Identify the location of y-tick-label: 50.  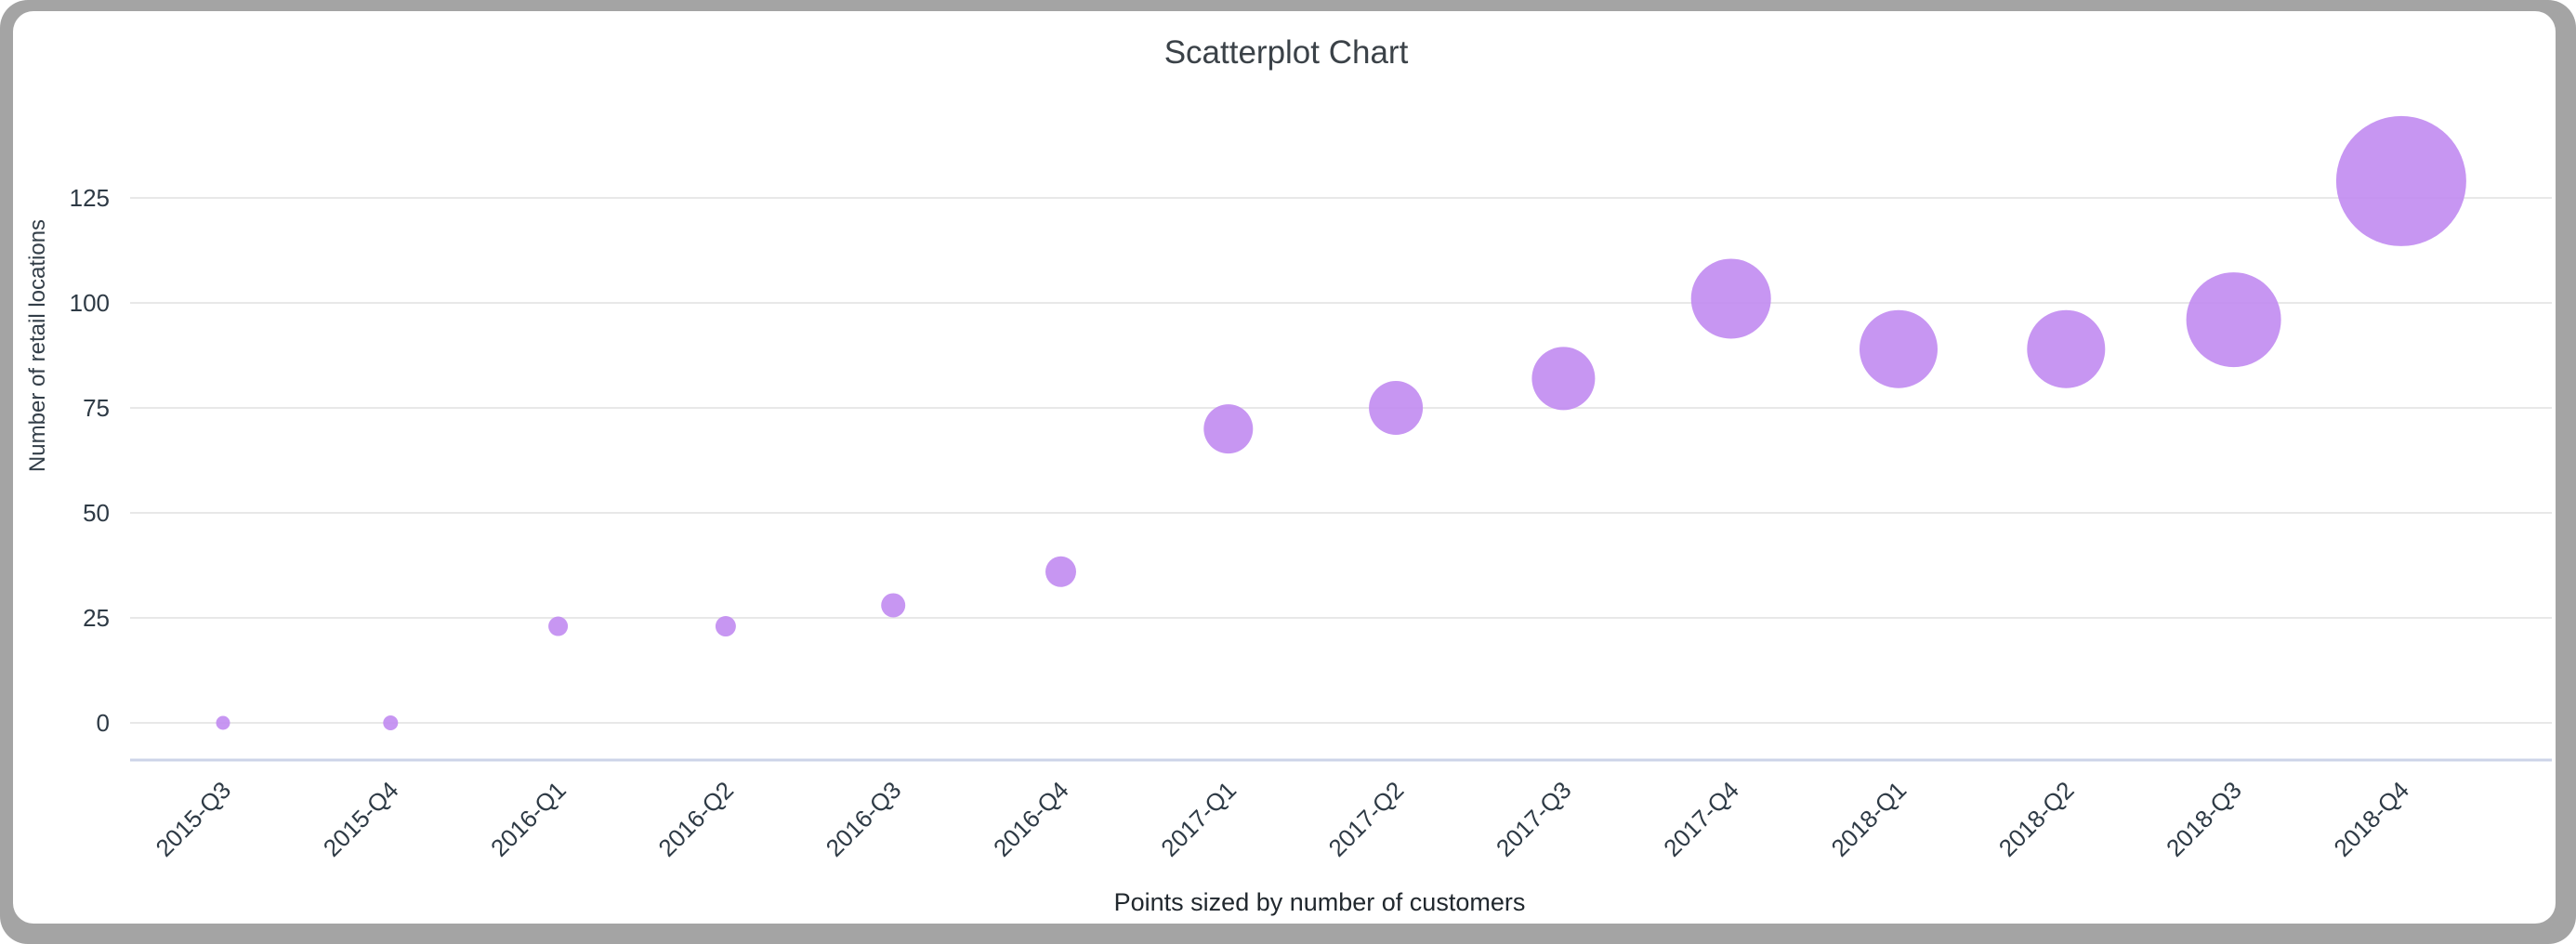
(96, 513).